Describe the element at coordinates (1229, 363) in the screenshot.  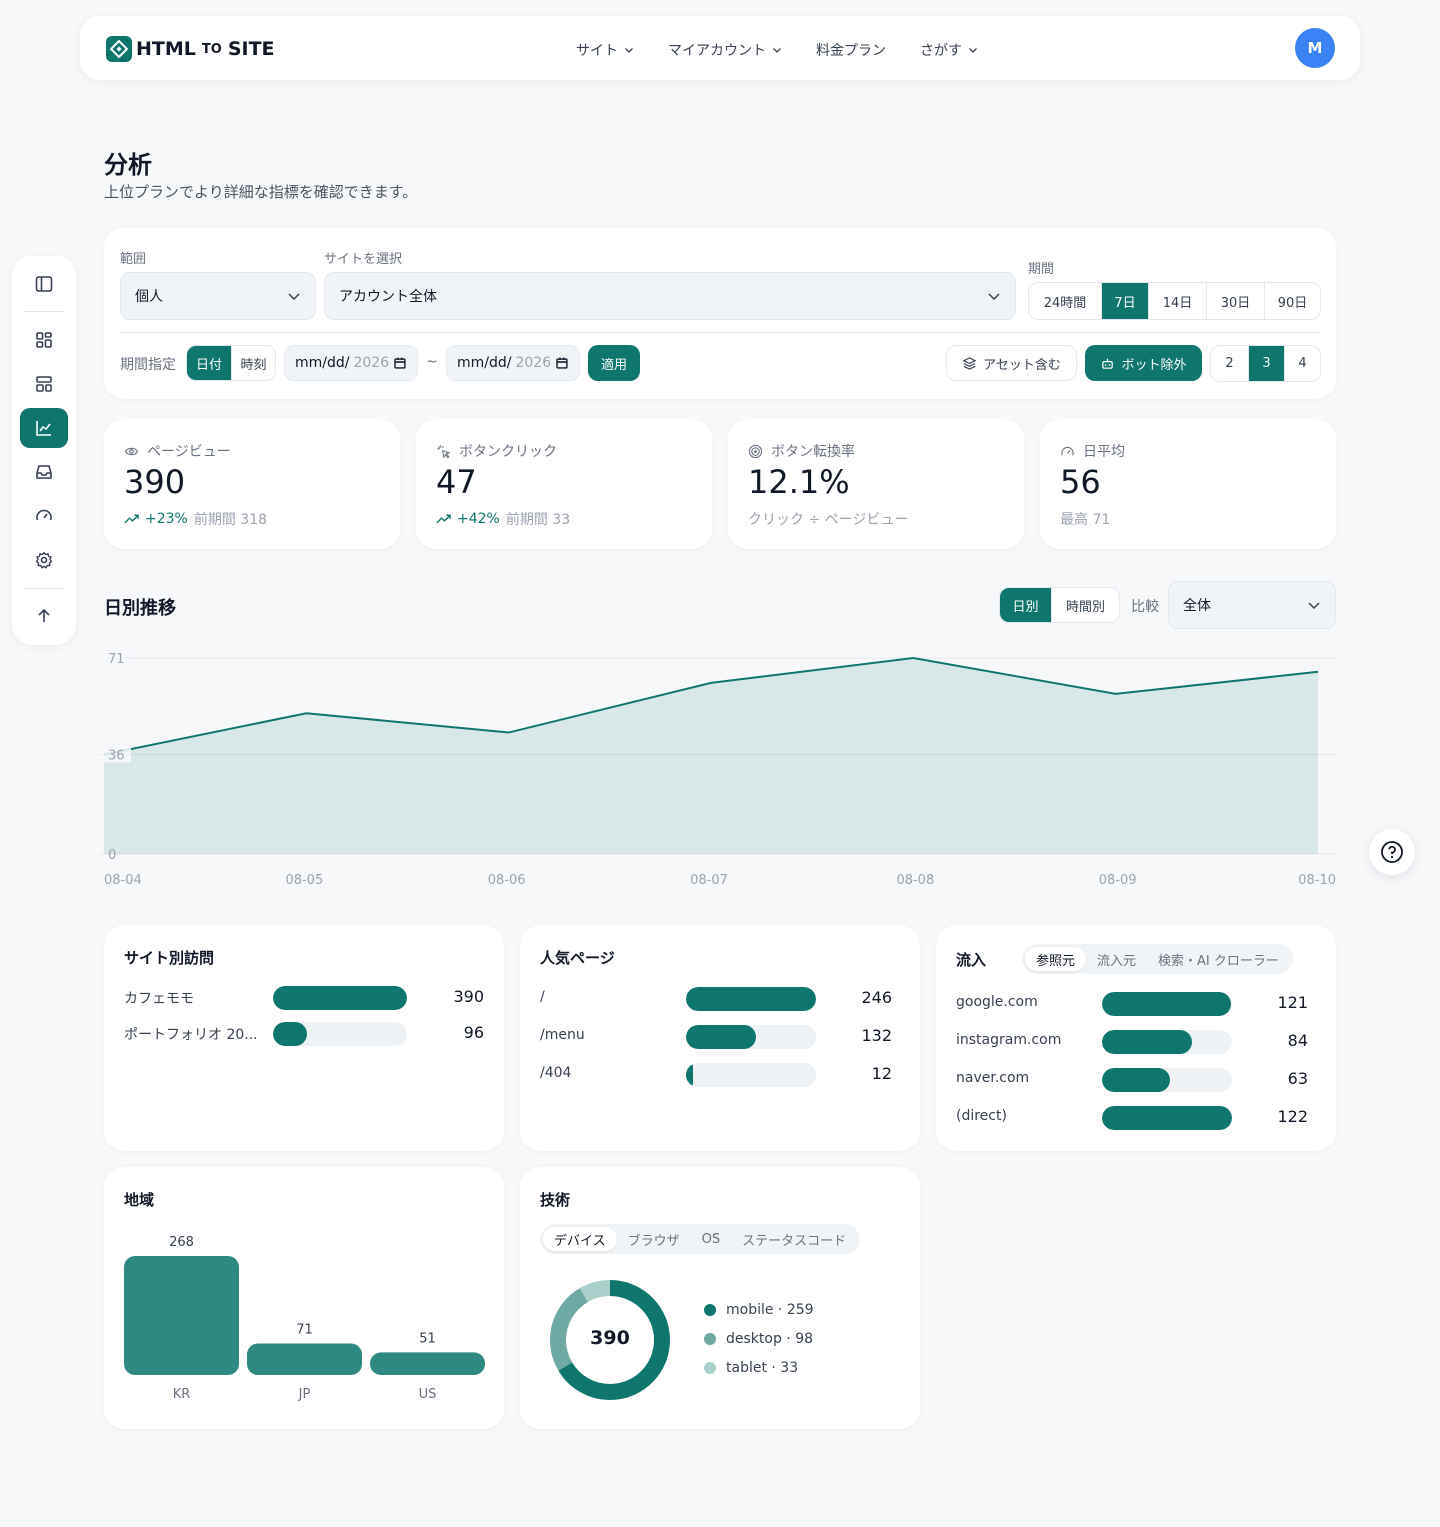
I see `depth-option-2: 2` at that location.